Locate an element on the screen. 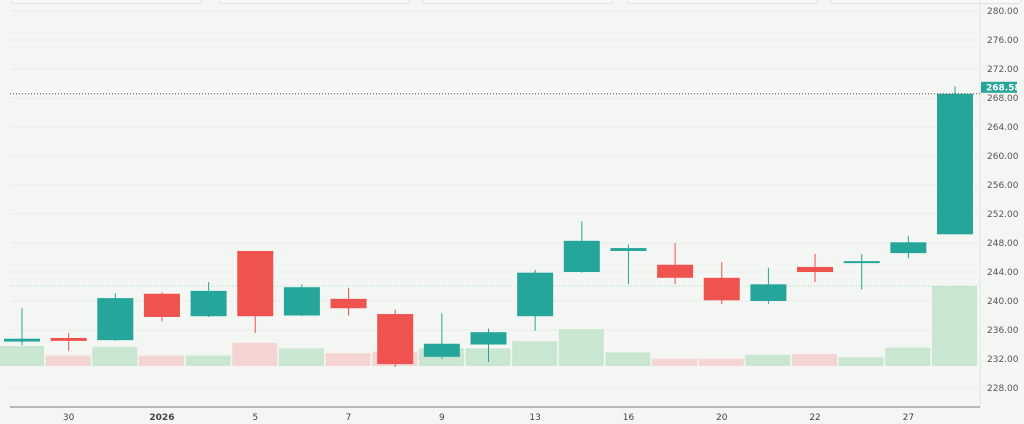  y-tick-label: 240.00 is located at coordinates (1003, 302).